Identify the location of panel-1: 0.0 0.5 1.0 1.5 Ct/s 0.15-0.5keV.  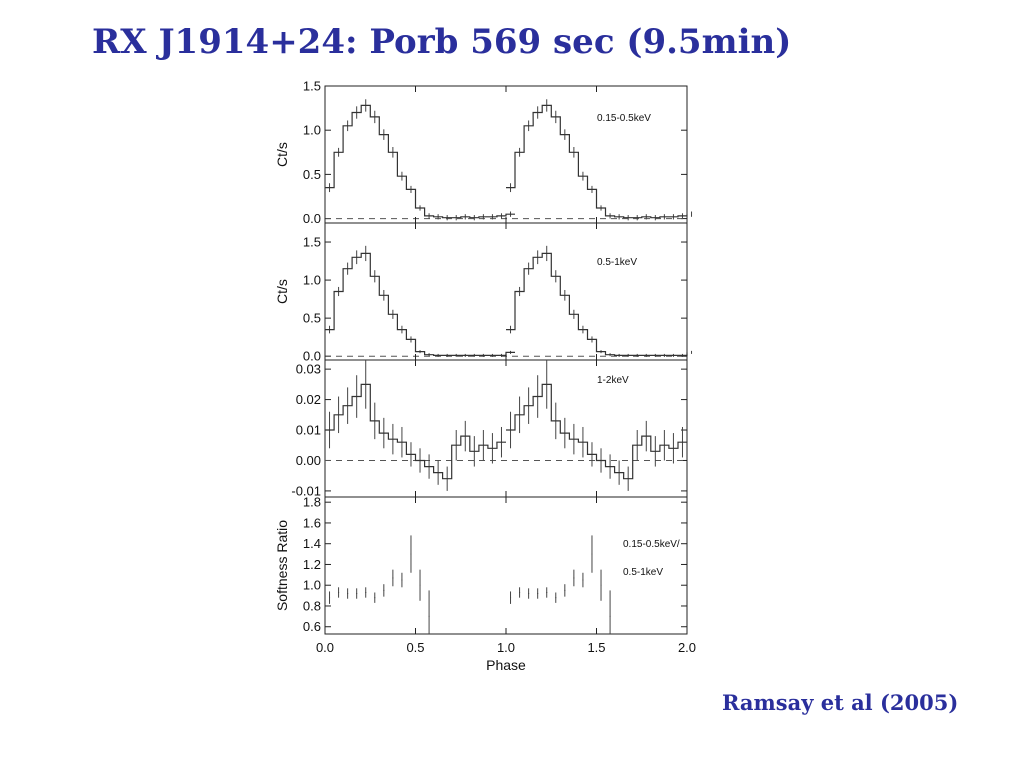
(483, 152).